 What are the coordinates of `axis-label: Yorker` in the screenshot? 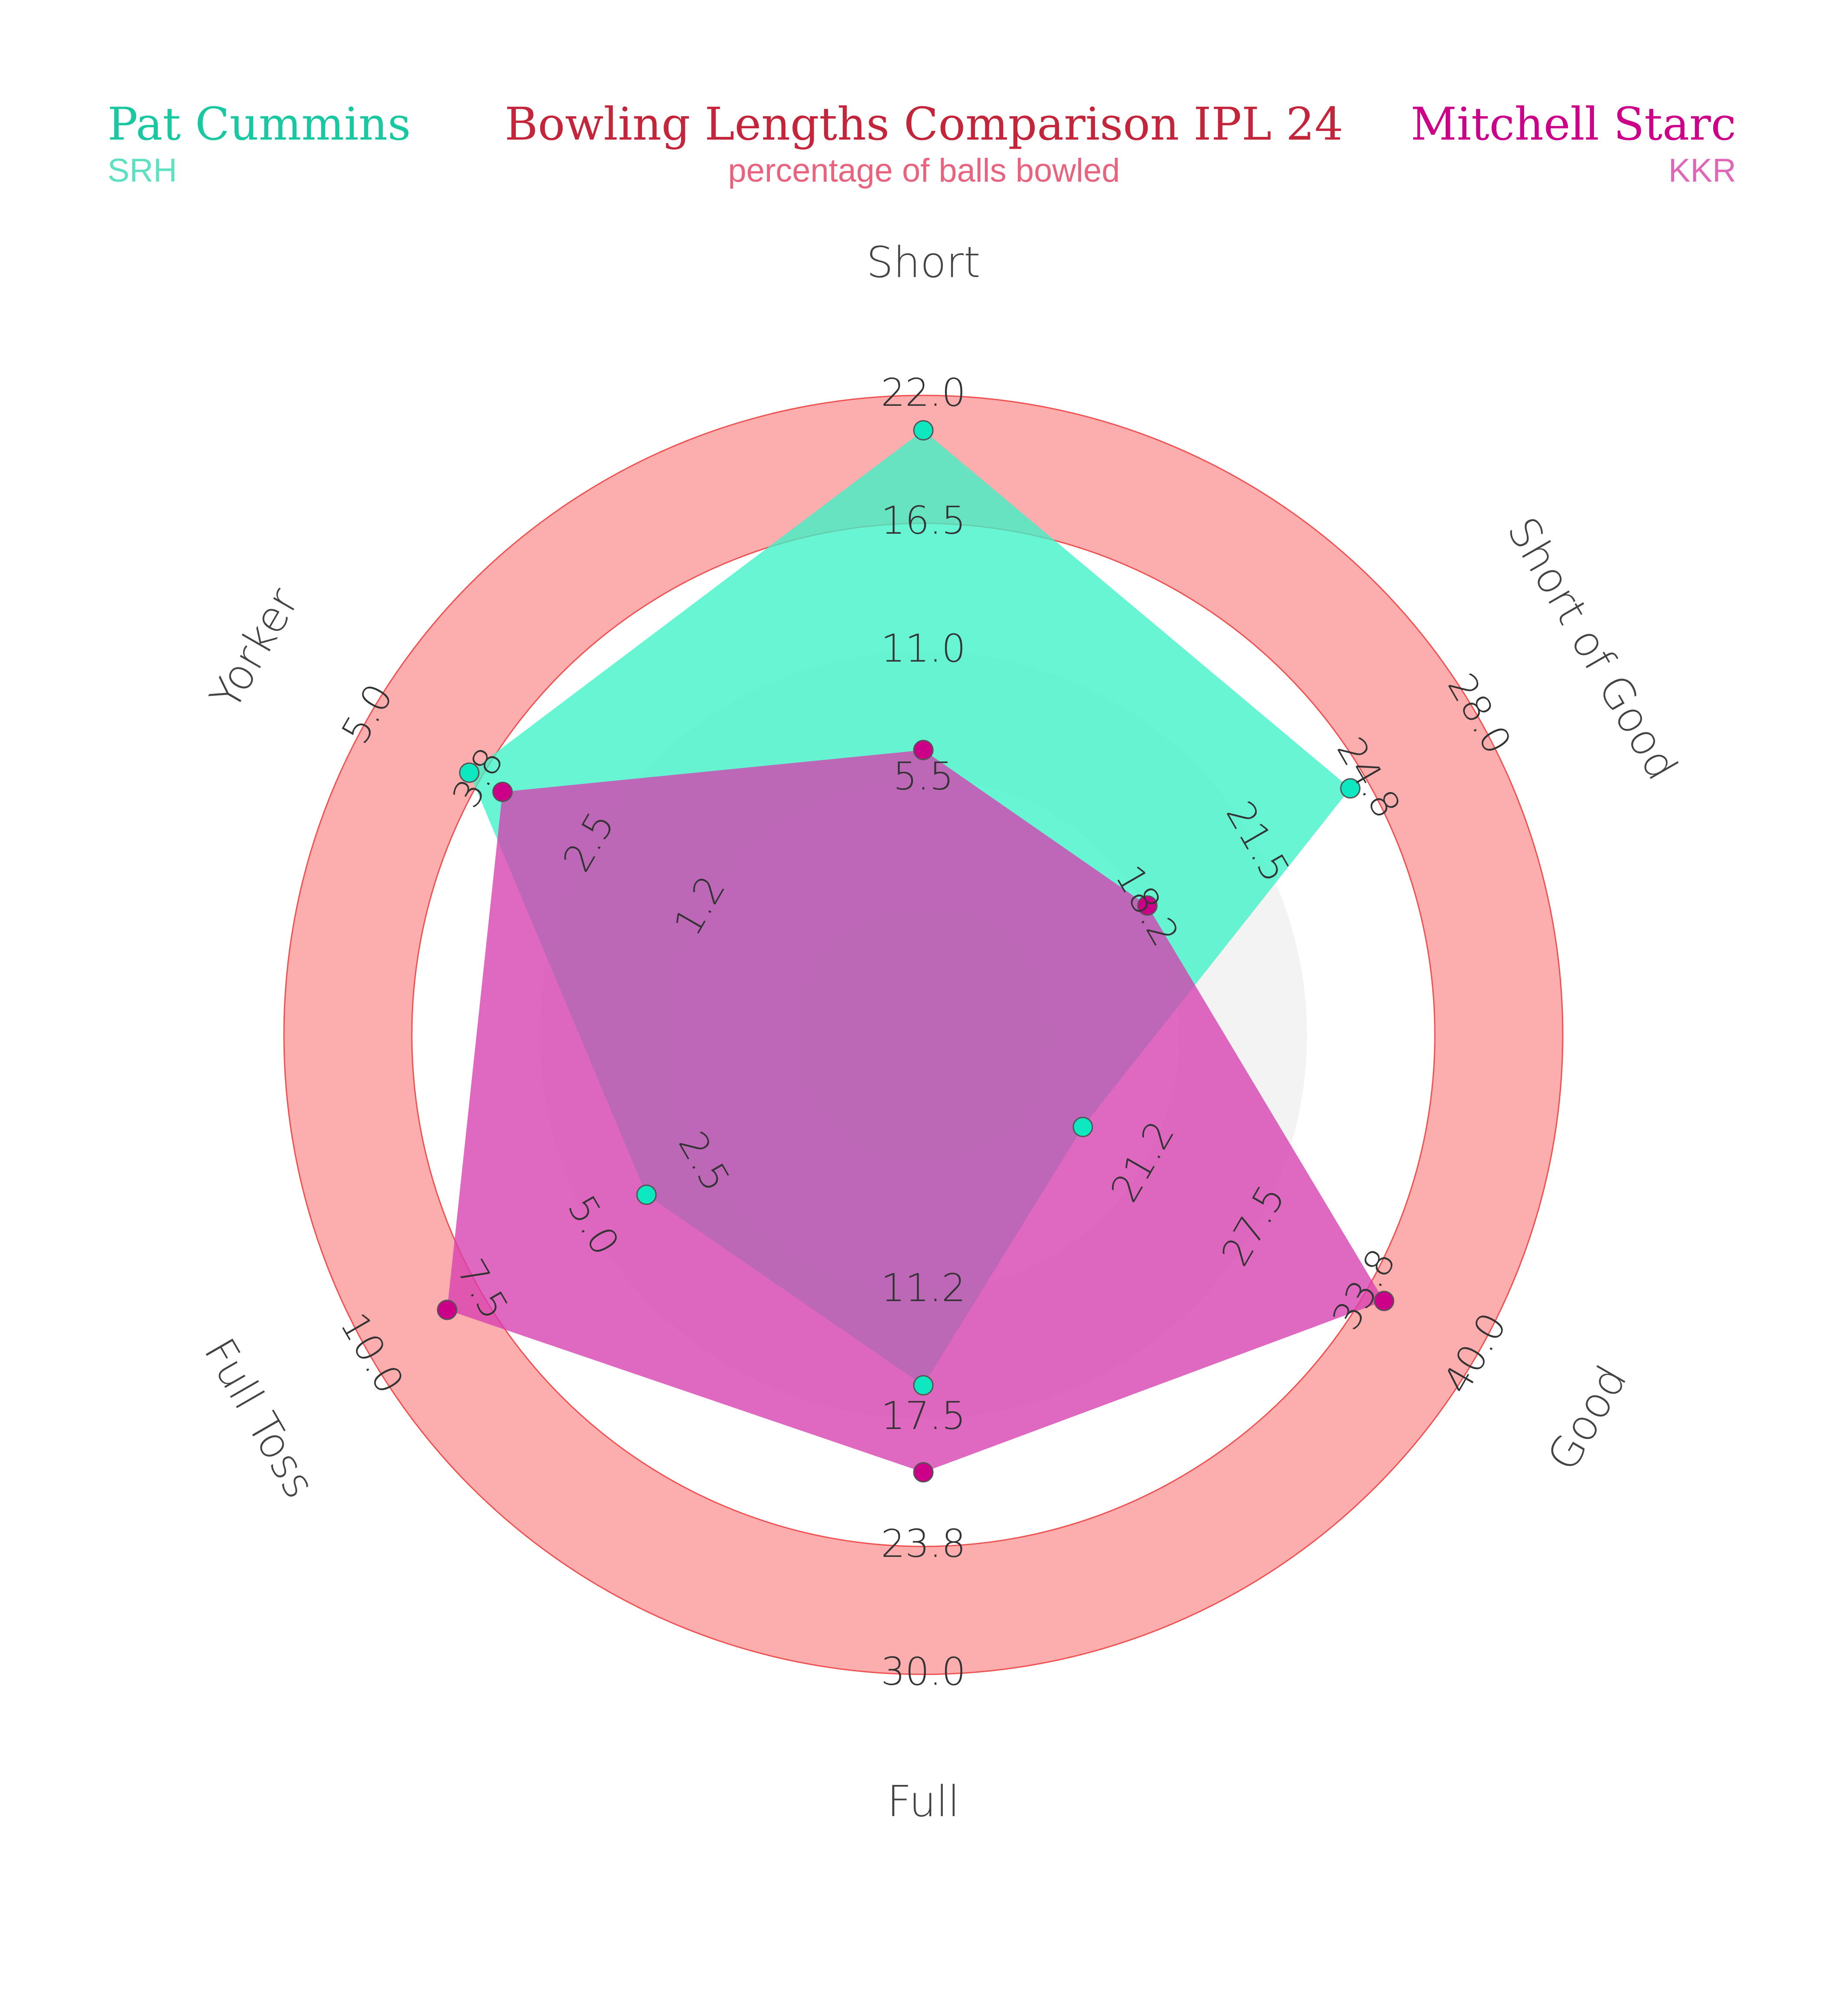 It's located at (255, 649).